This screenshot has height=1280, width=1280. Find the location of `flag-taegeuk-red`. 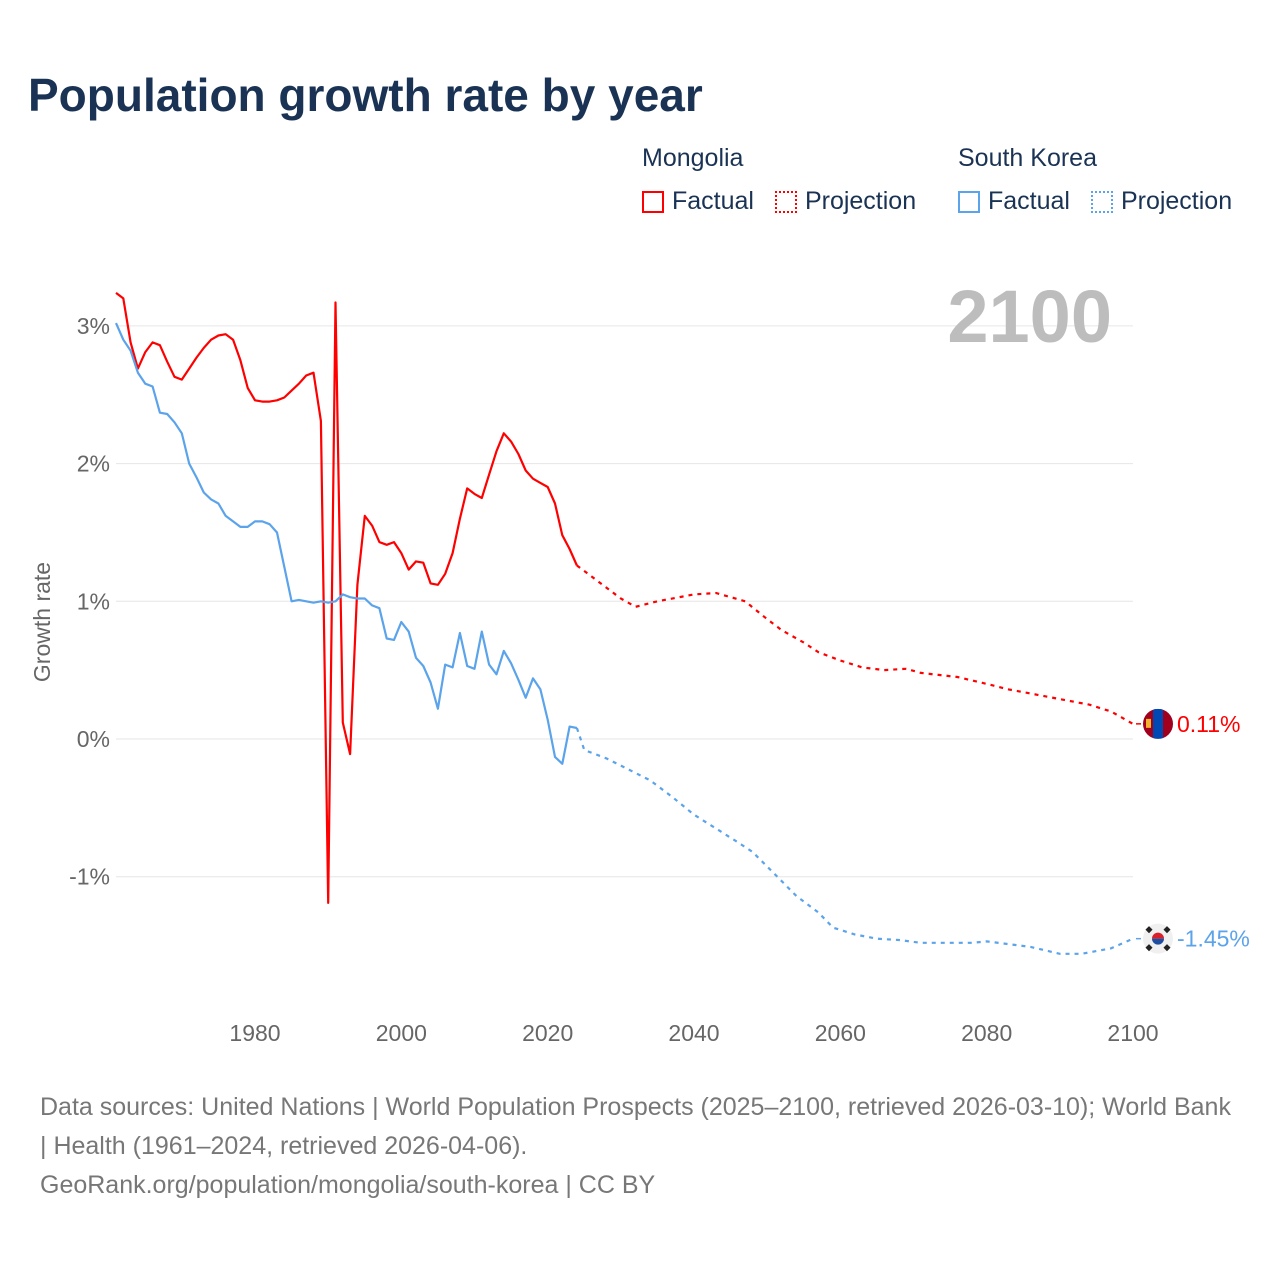

flag-taegeuk-red is located at coordinates (1158, 935).